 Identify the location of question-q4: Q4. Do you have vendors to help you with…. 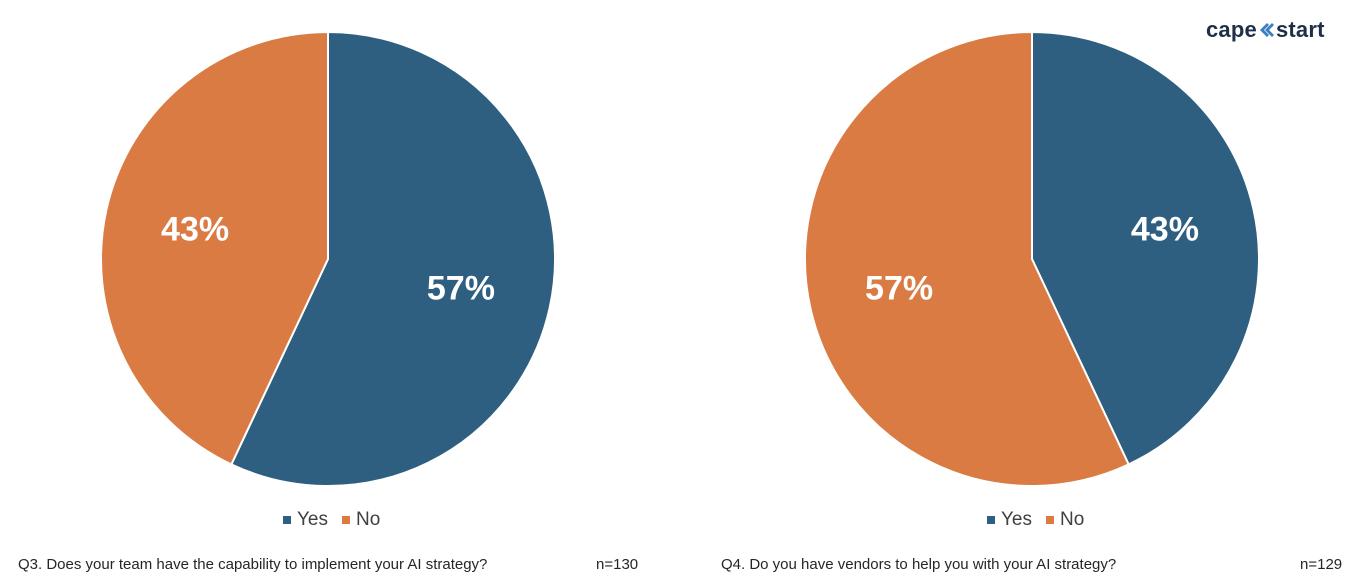
(919, 564).